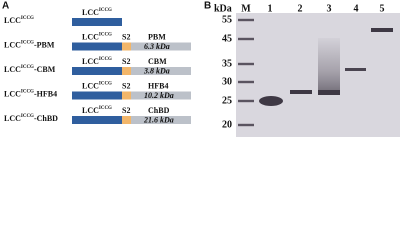 The height and width of the screenshot is (240, 400). I want to click on module-size: 10.2 kDa, so click(159, 95).